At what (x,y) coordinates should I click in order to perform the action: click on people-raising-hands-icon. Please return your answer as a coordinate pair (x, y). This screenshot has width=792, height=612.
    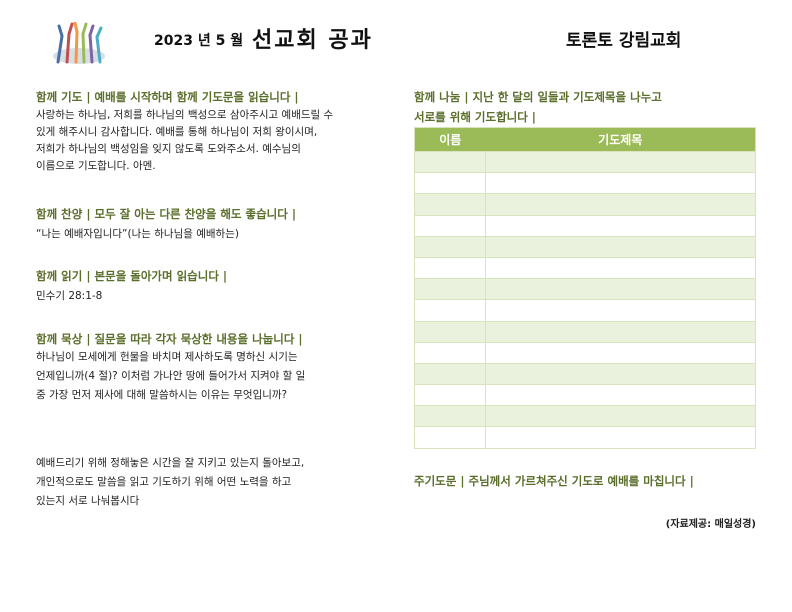
    Looking at the image, I should click on (79, 43).